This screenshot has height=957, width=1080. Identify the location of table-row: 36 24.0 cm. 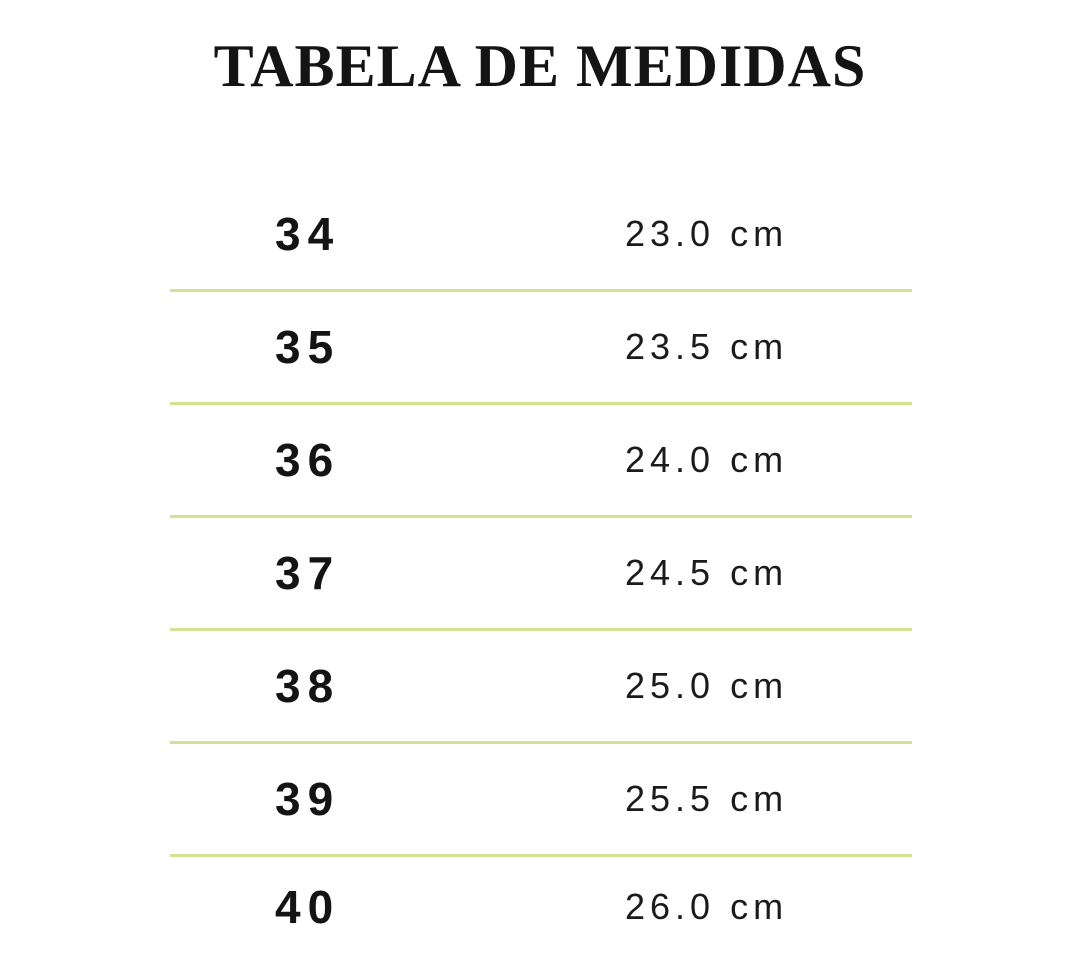
(541, 461).